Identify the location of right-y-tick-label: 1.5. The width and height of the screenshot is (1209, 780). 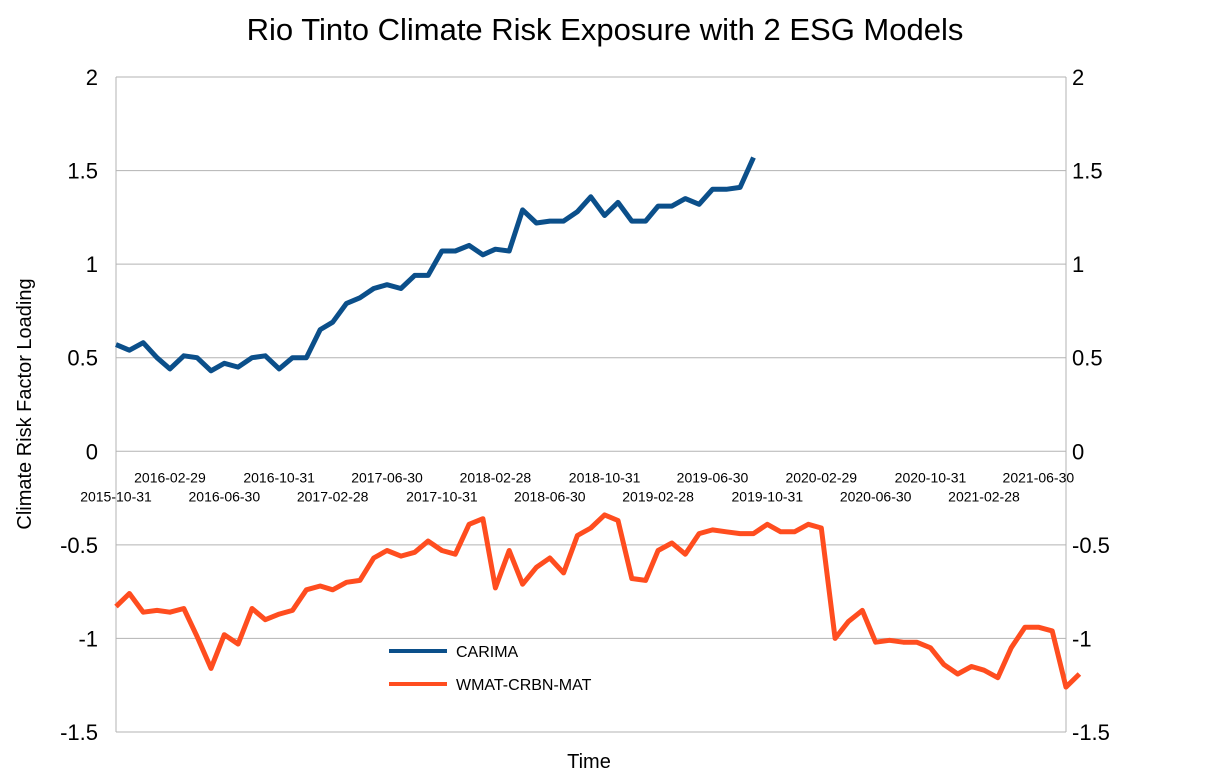
(1087, 171).